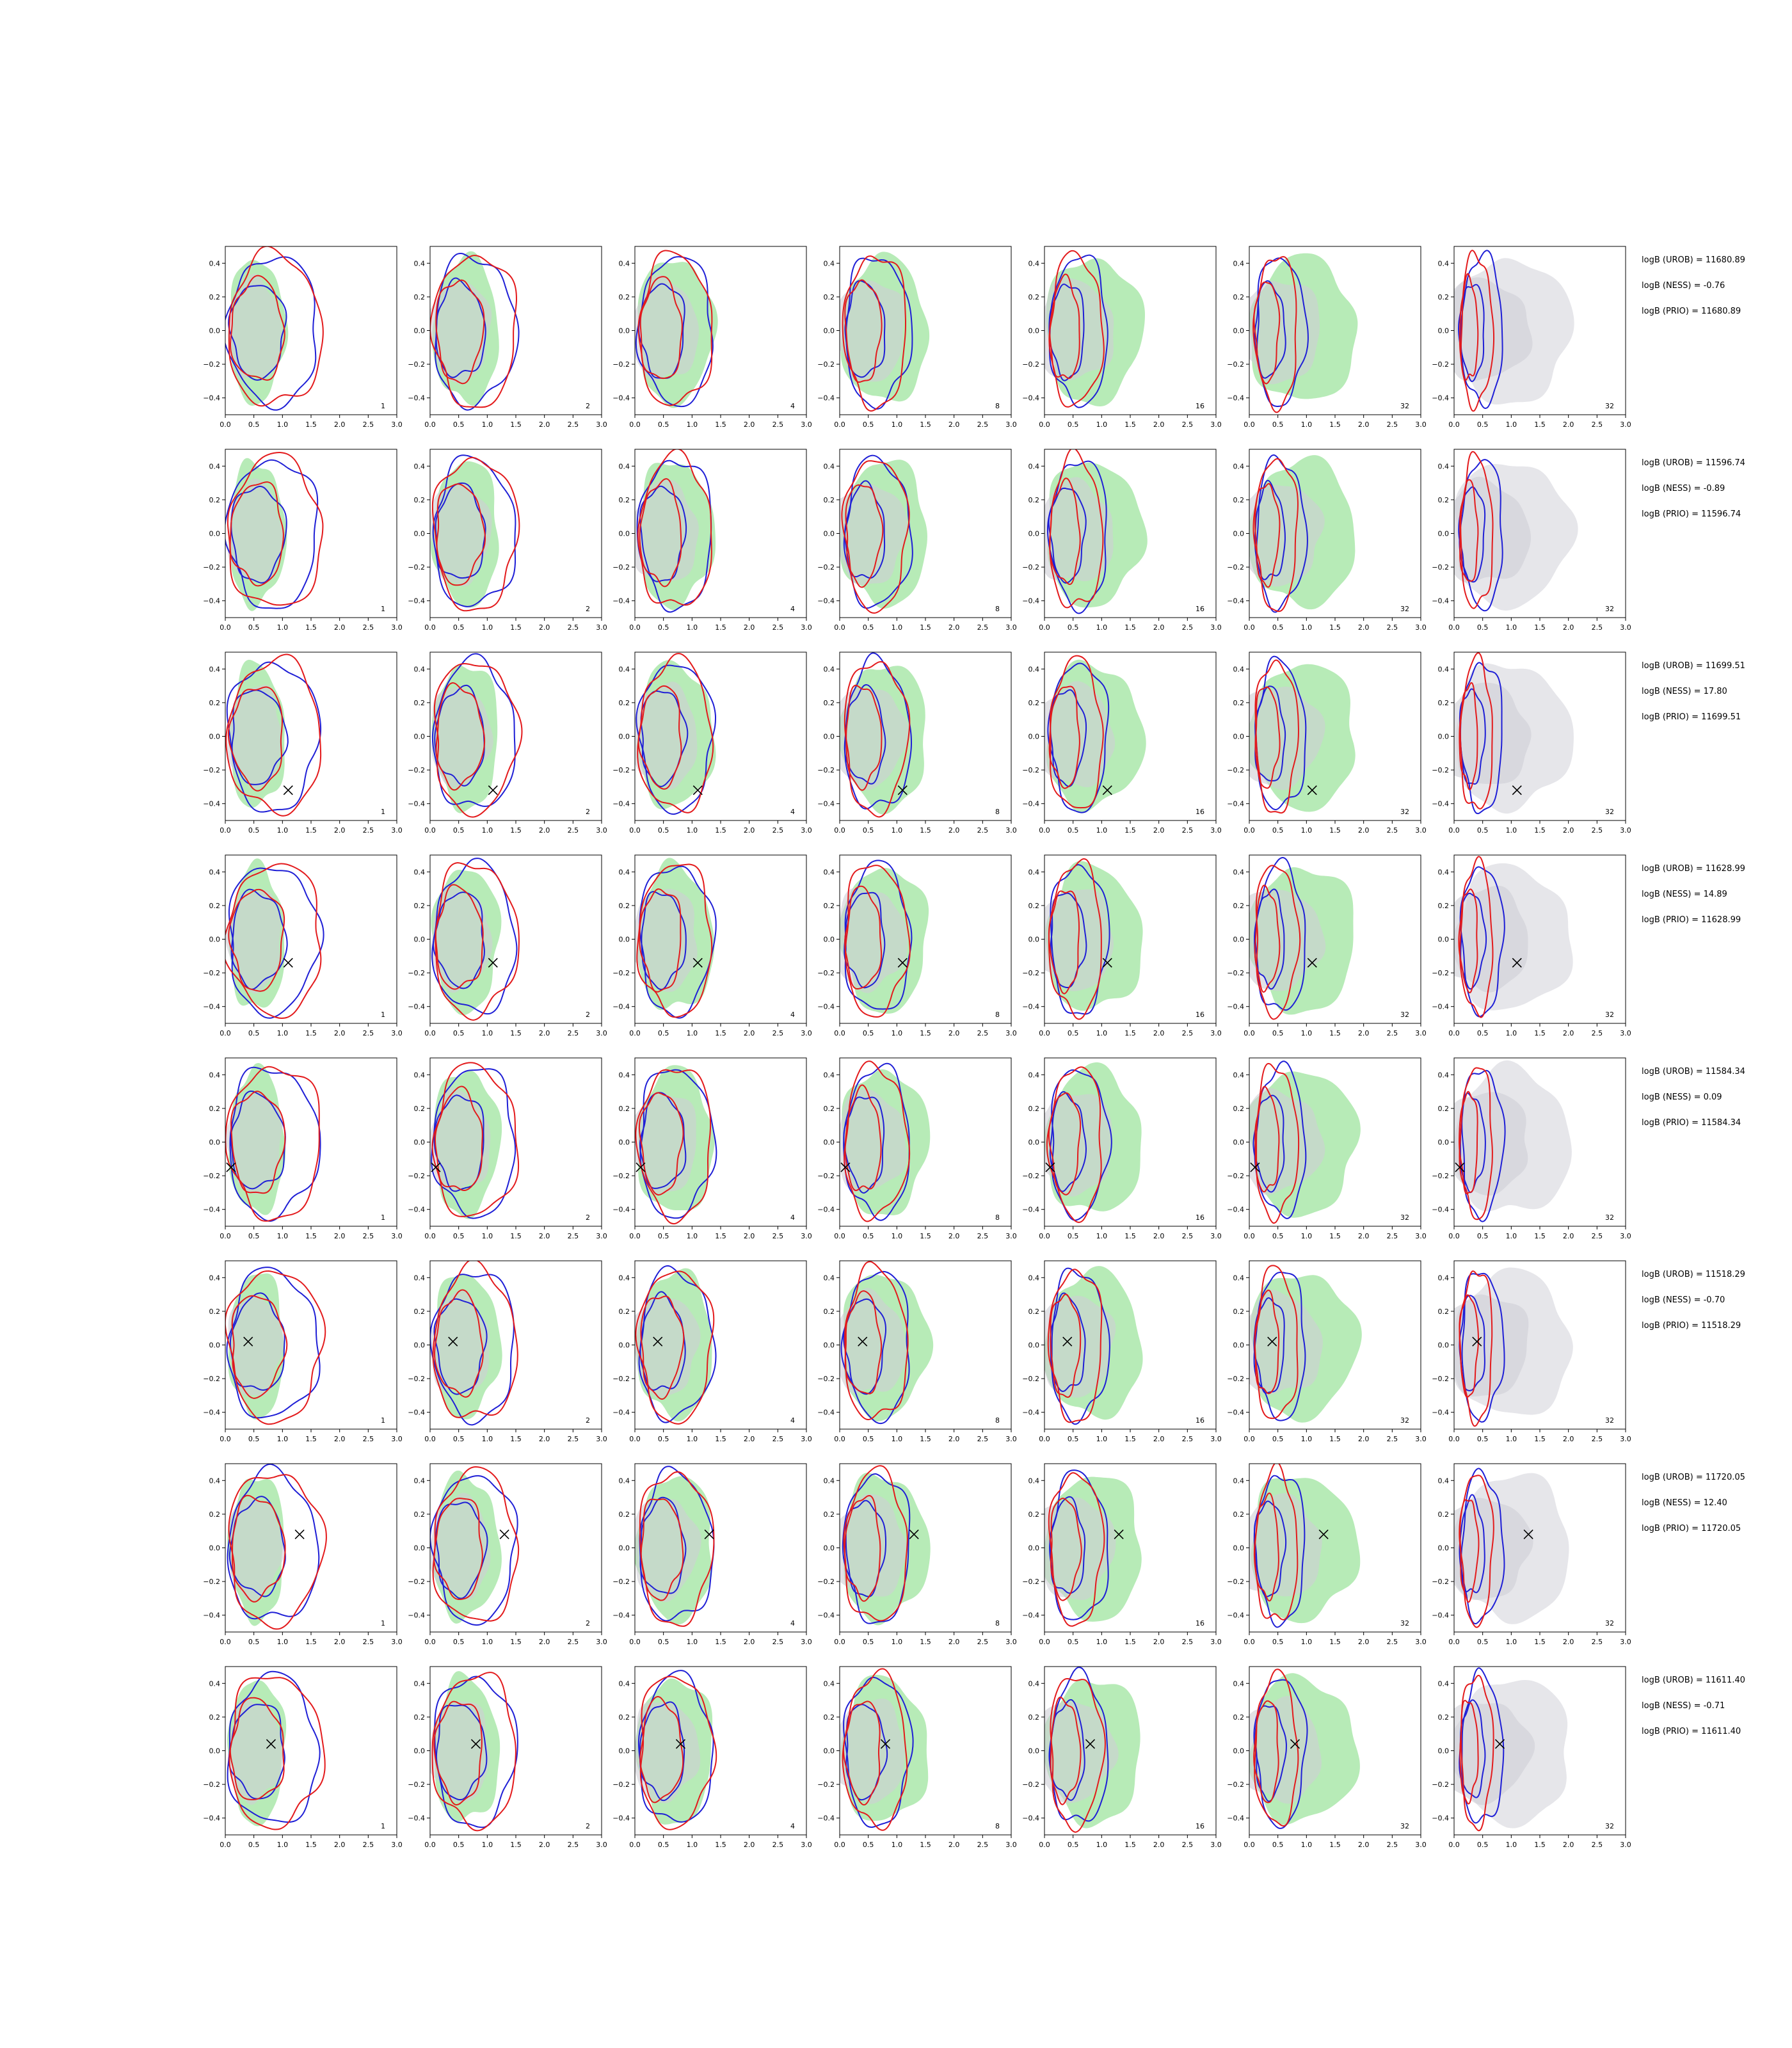 The image size is (1792, 2048). I want to click on panel-corner-label: 16, so click(1200, 609).